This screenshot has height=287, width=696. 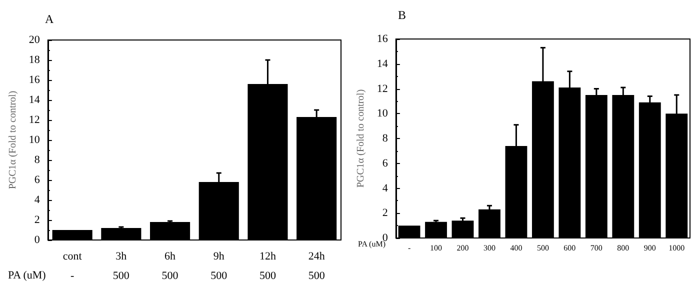 I want to click on x-tick-label: -, so click(x=409, y=248).